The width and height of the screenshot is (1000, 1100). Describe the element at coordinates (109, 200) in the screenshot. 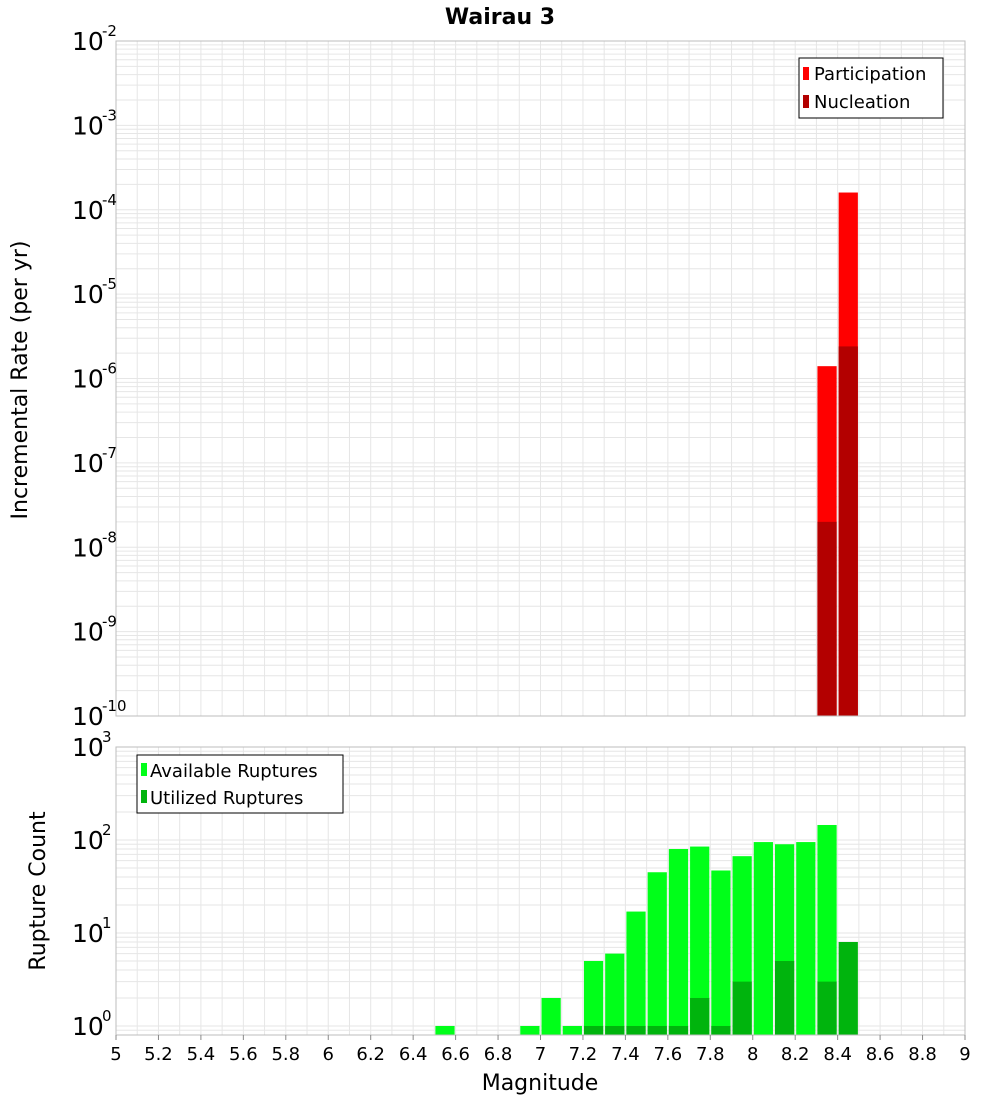

I see `rate-y-tick-exponent: -4` at that location.